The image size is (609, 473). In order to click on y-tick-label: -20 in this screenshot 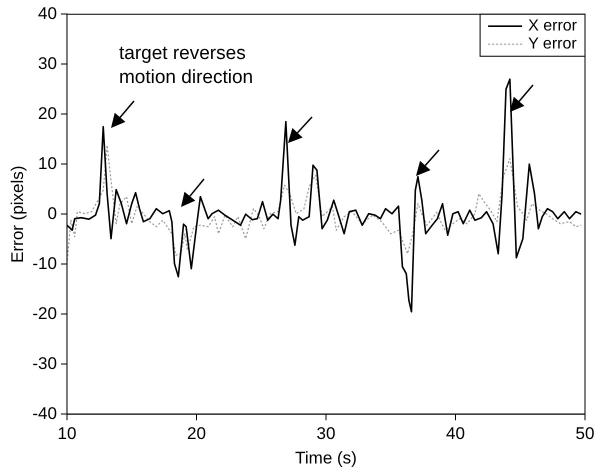, I will do `click(44, 313)`.